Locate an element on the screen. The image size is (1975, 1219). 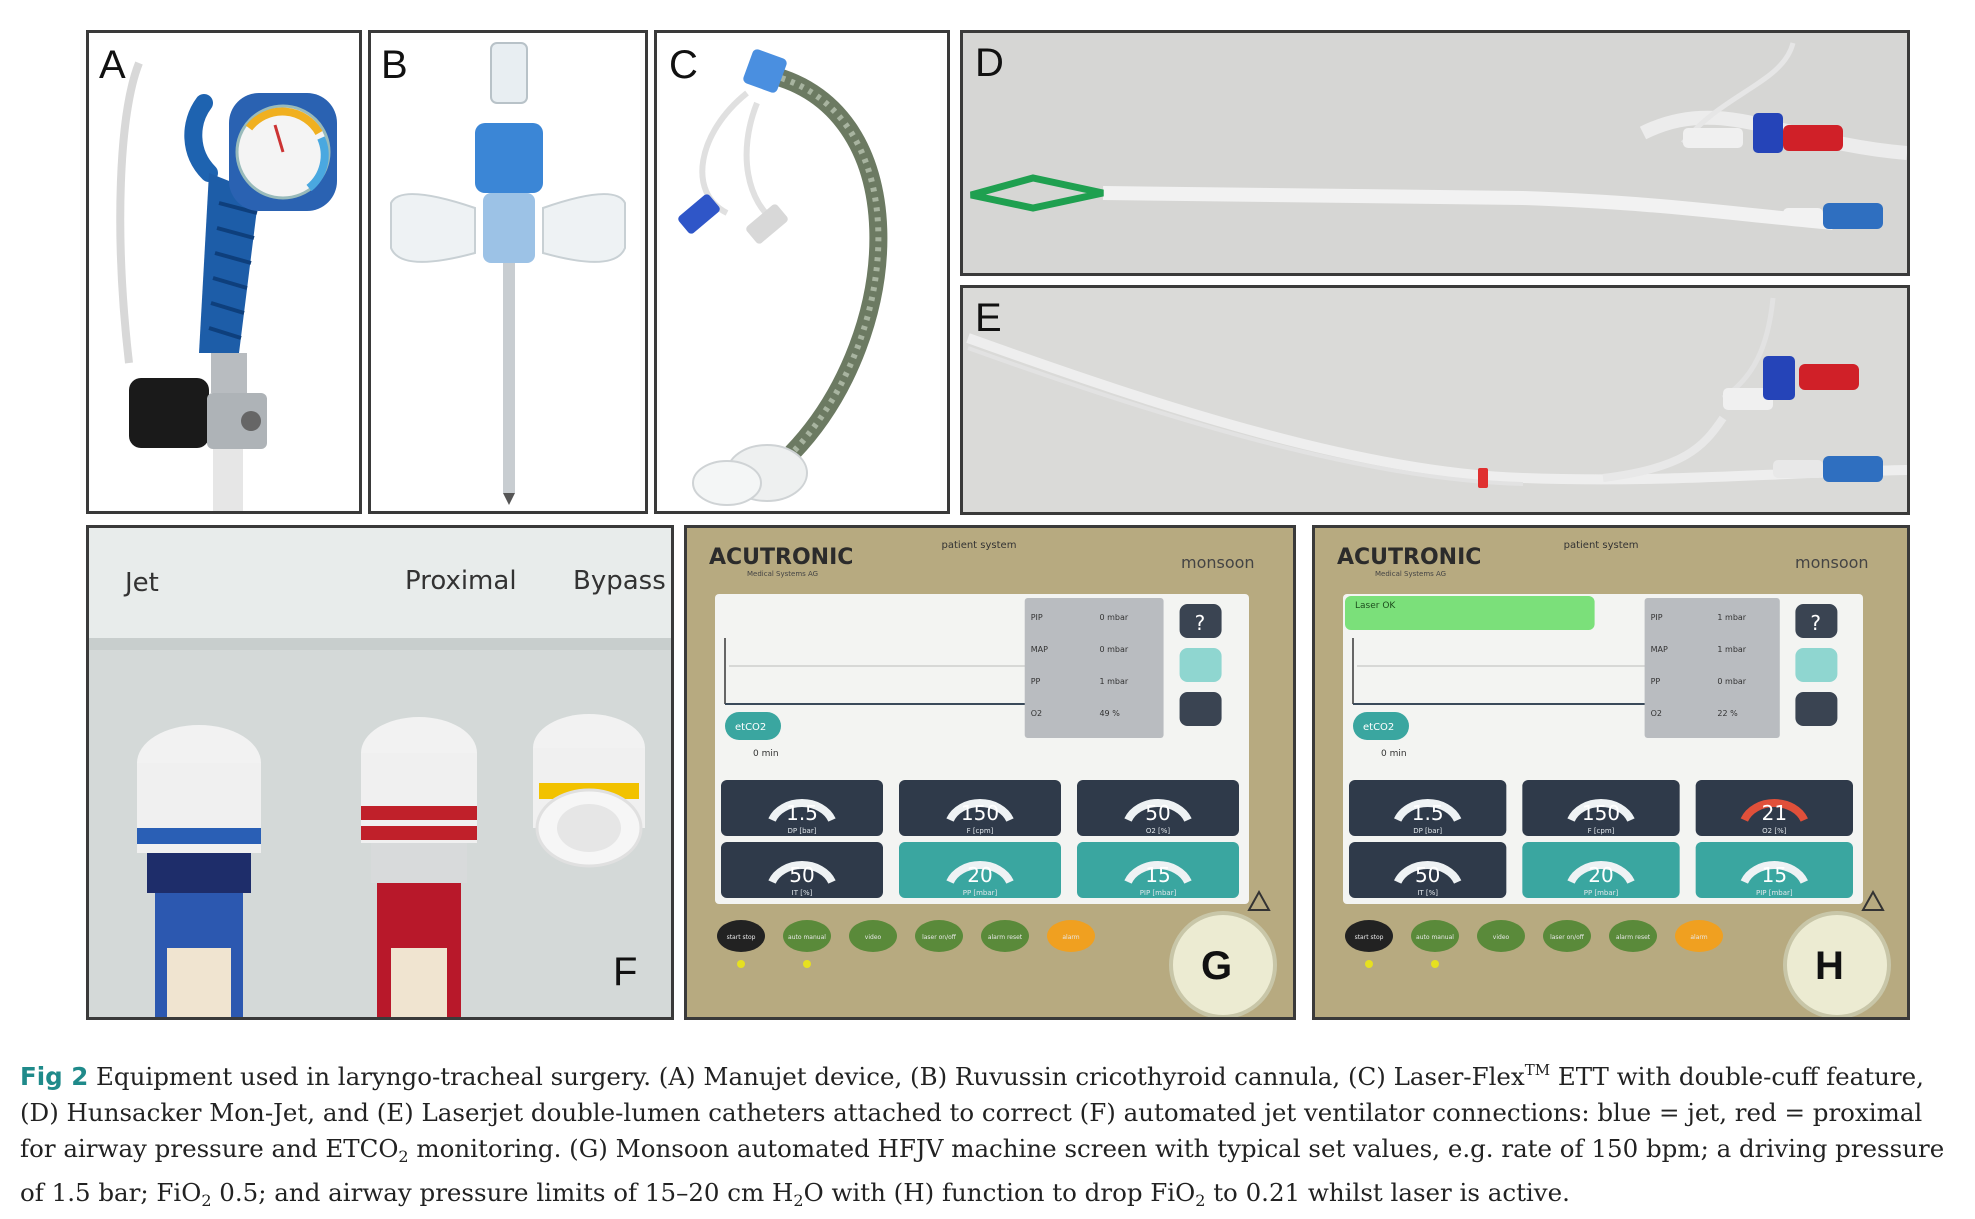
help-button-label: ? is located at coordinates (1815, 623).